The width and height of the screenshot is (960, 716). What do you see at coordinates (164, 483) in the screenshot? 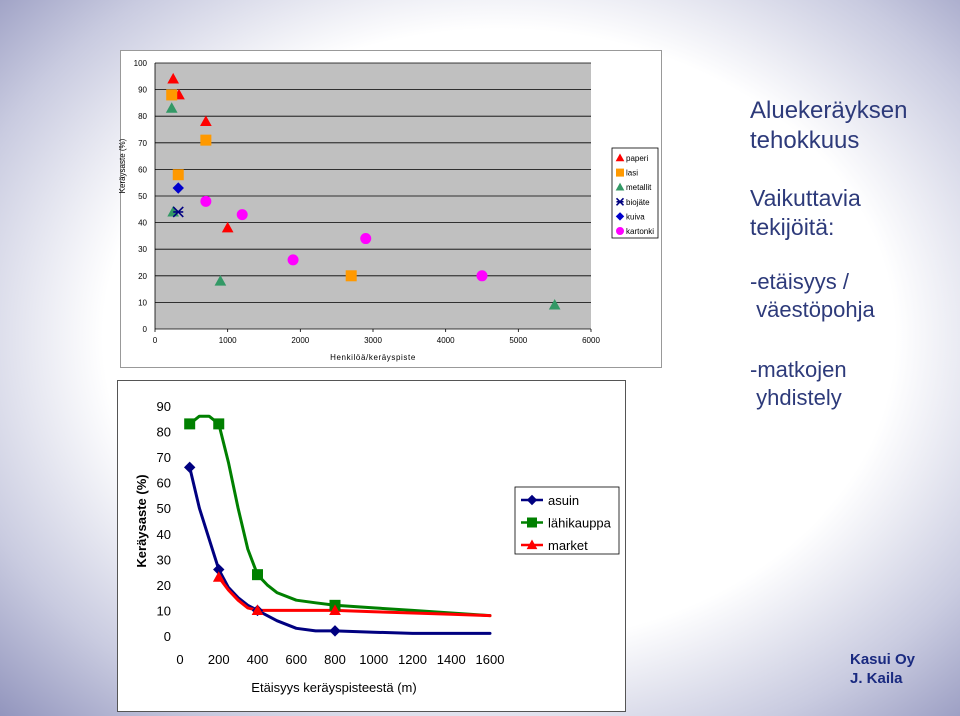
I see `y2-tick-label-60: 60` at bounding box center [164, 483].